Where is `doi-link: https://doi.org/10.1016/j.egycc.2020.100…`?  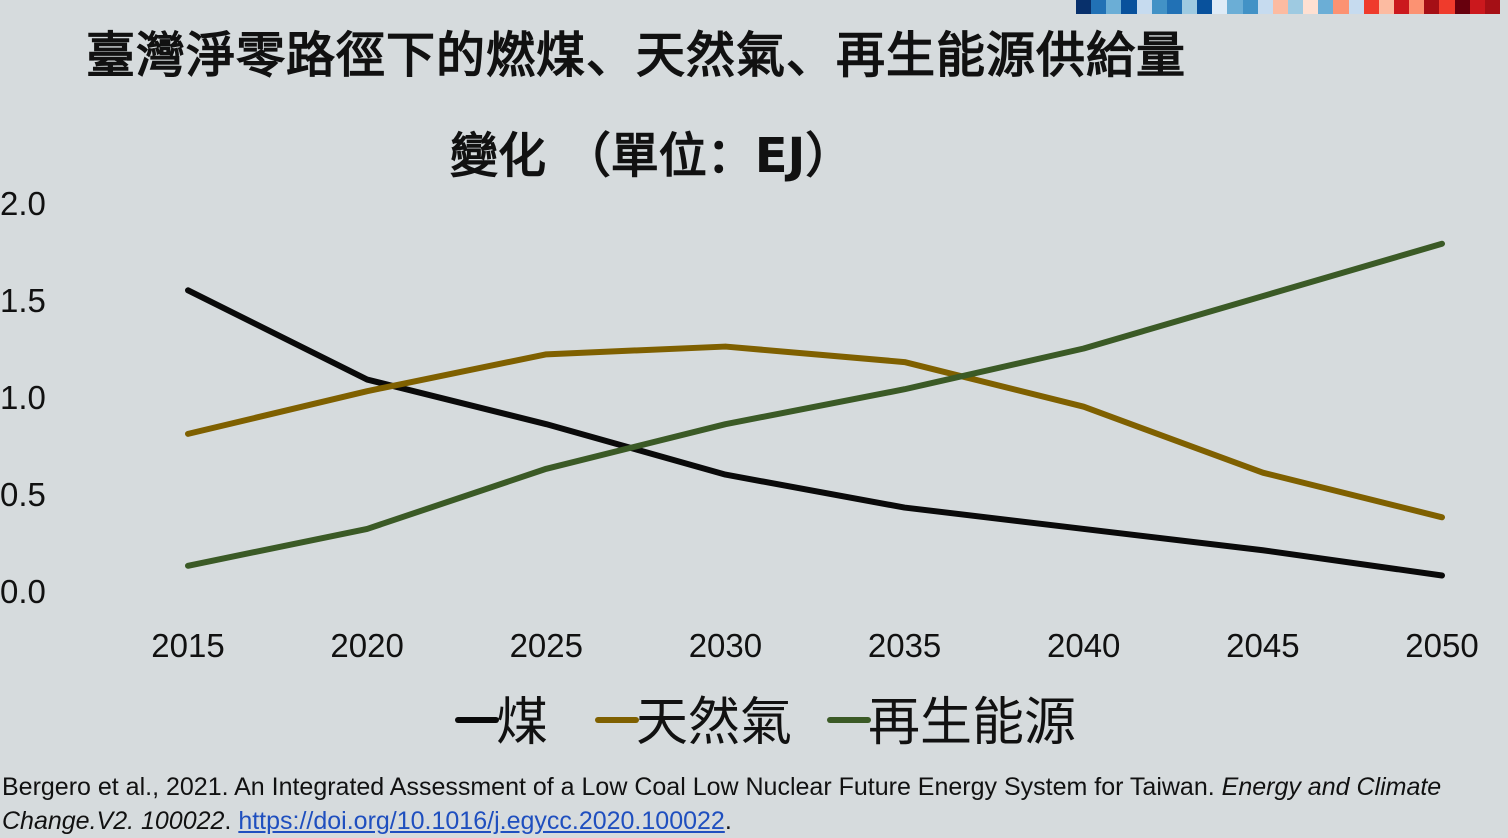
doi-link: https://doi.org/10.1016/j.egycc.2020.100… is located at coordinates (481, 821).